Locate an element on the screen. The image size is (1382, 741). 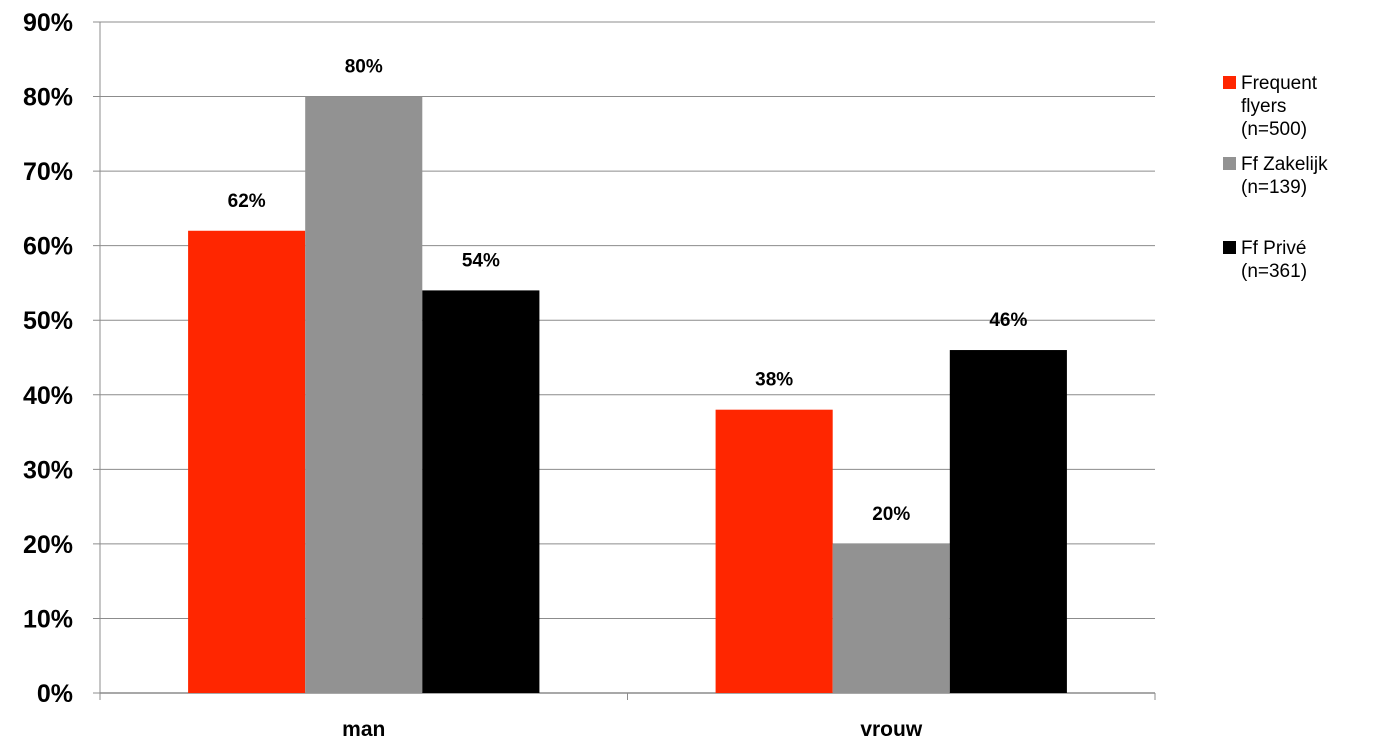
y-tick-label: 50% is located at coordinates (48, 321).